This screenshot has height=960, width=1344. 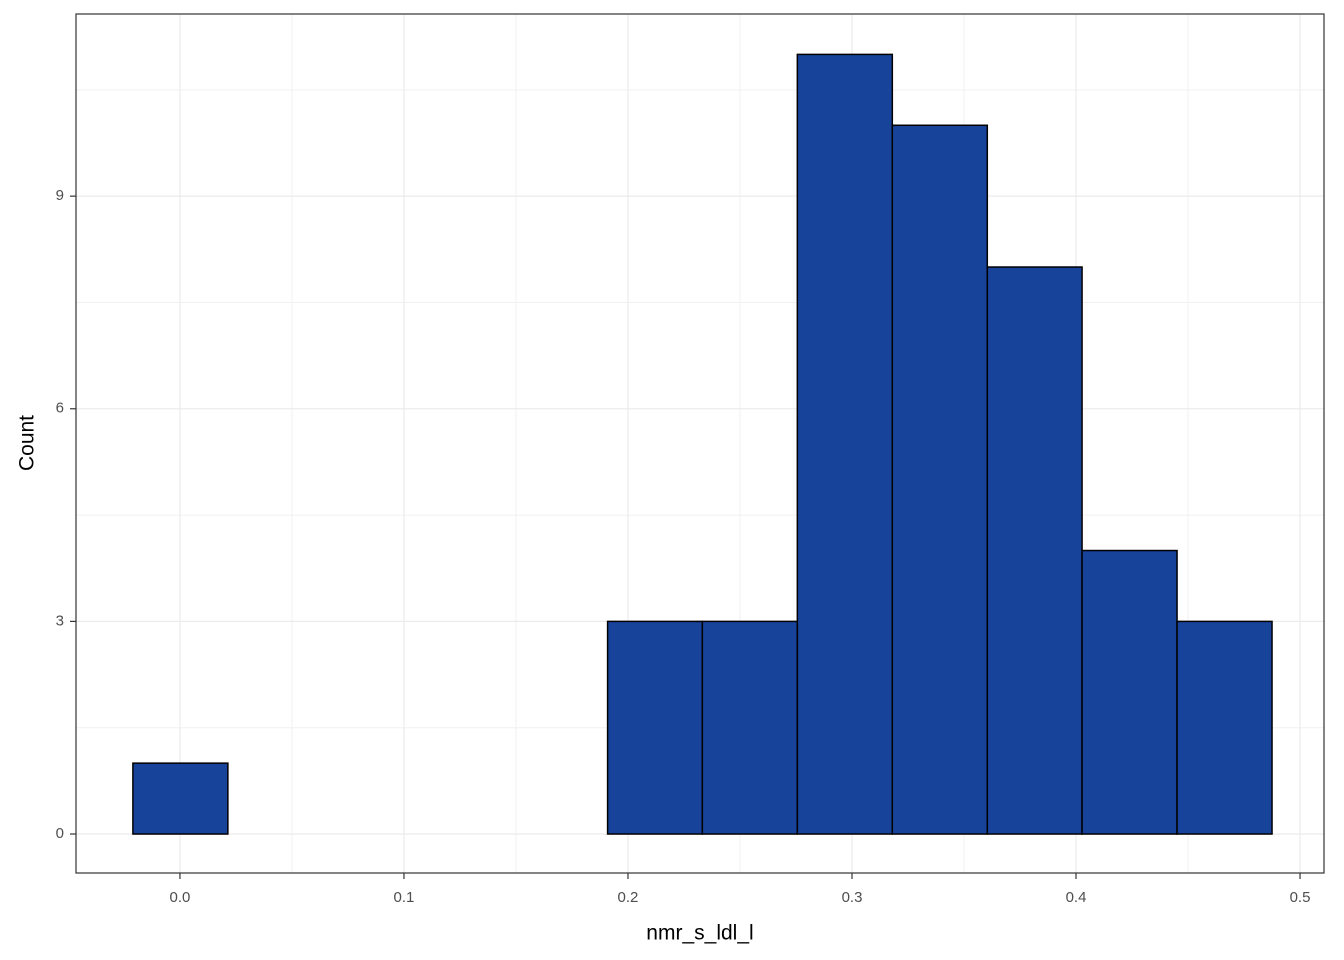 What do you see at coordinates (60, 833) in the screenshot?
I see `y-tick-label: 0` at bounding box center [60, 833].